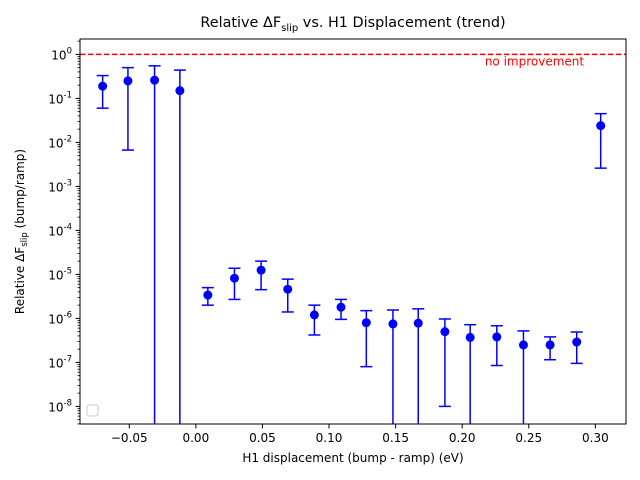  Describe the element at coordinates (60, 142) in the screenshot. I see `y-tick-label-2: 10⁻²` at that location.